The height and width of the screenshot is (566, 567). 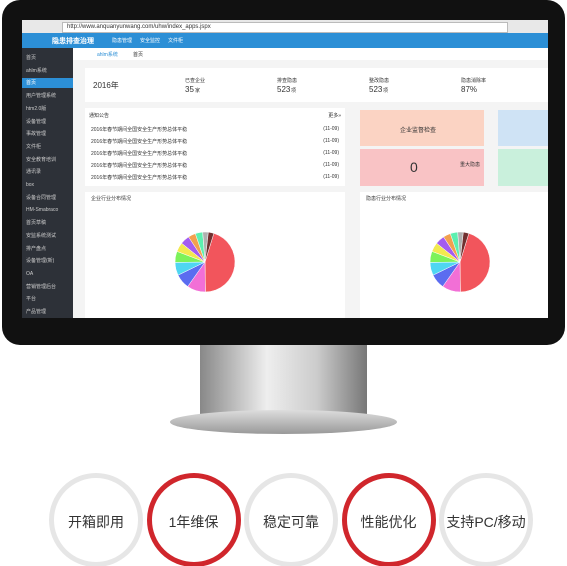 I want to click on pie-title: 隐患行业分布情况, so click(x=386, y=199).